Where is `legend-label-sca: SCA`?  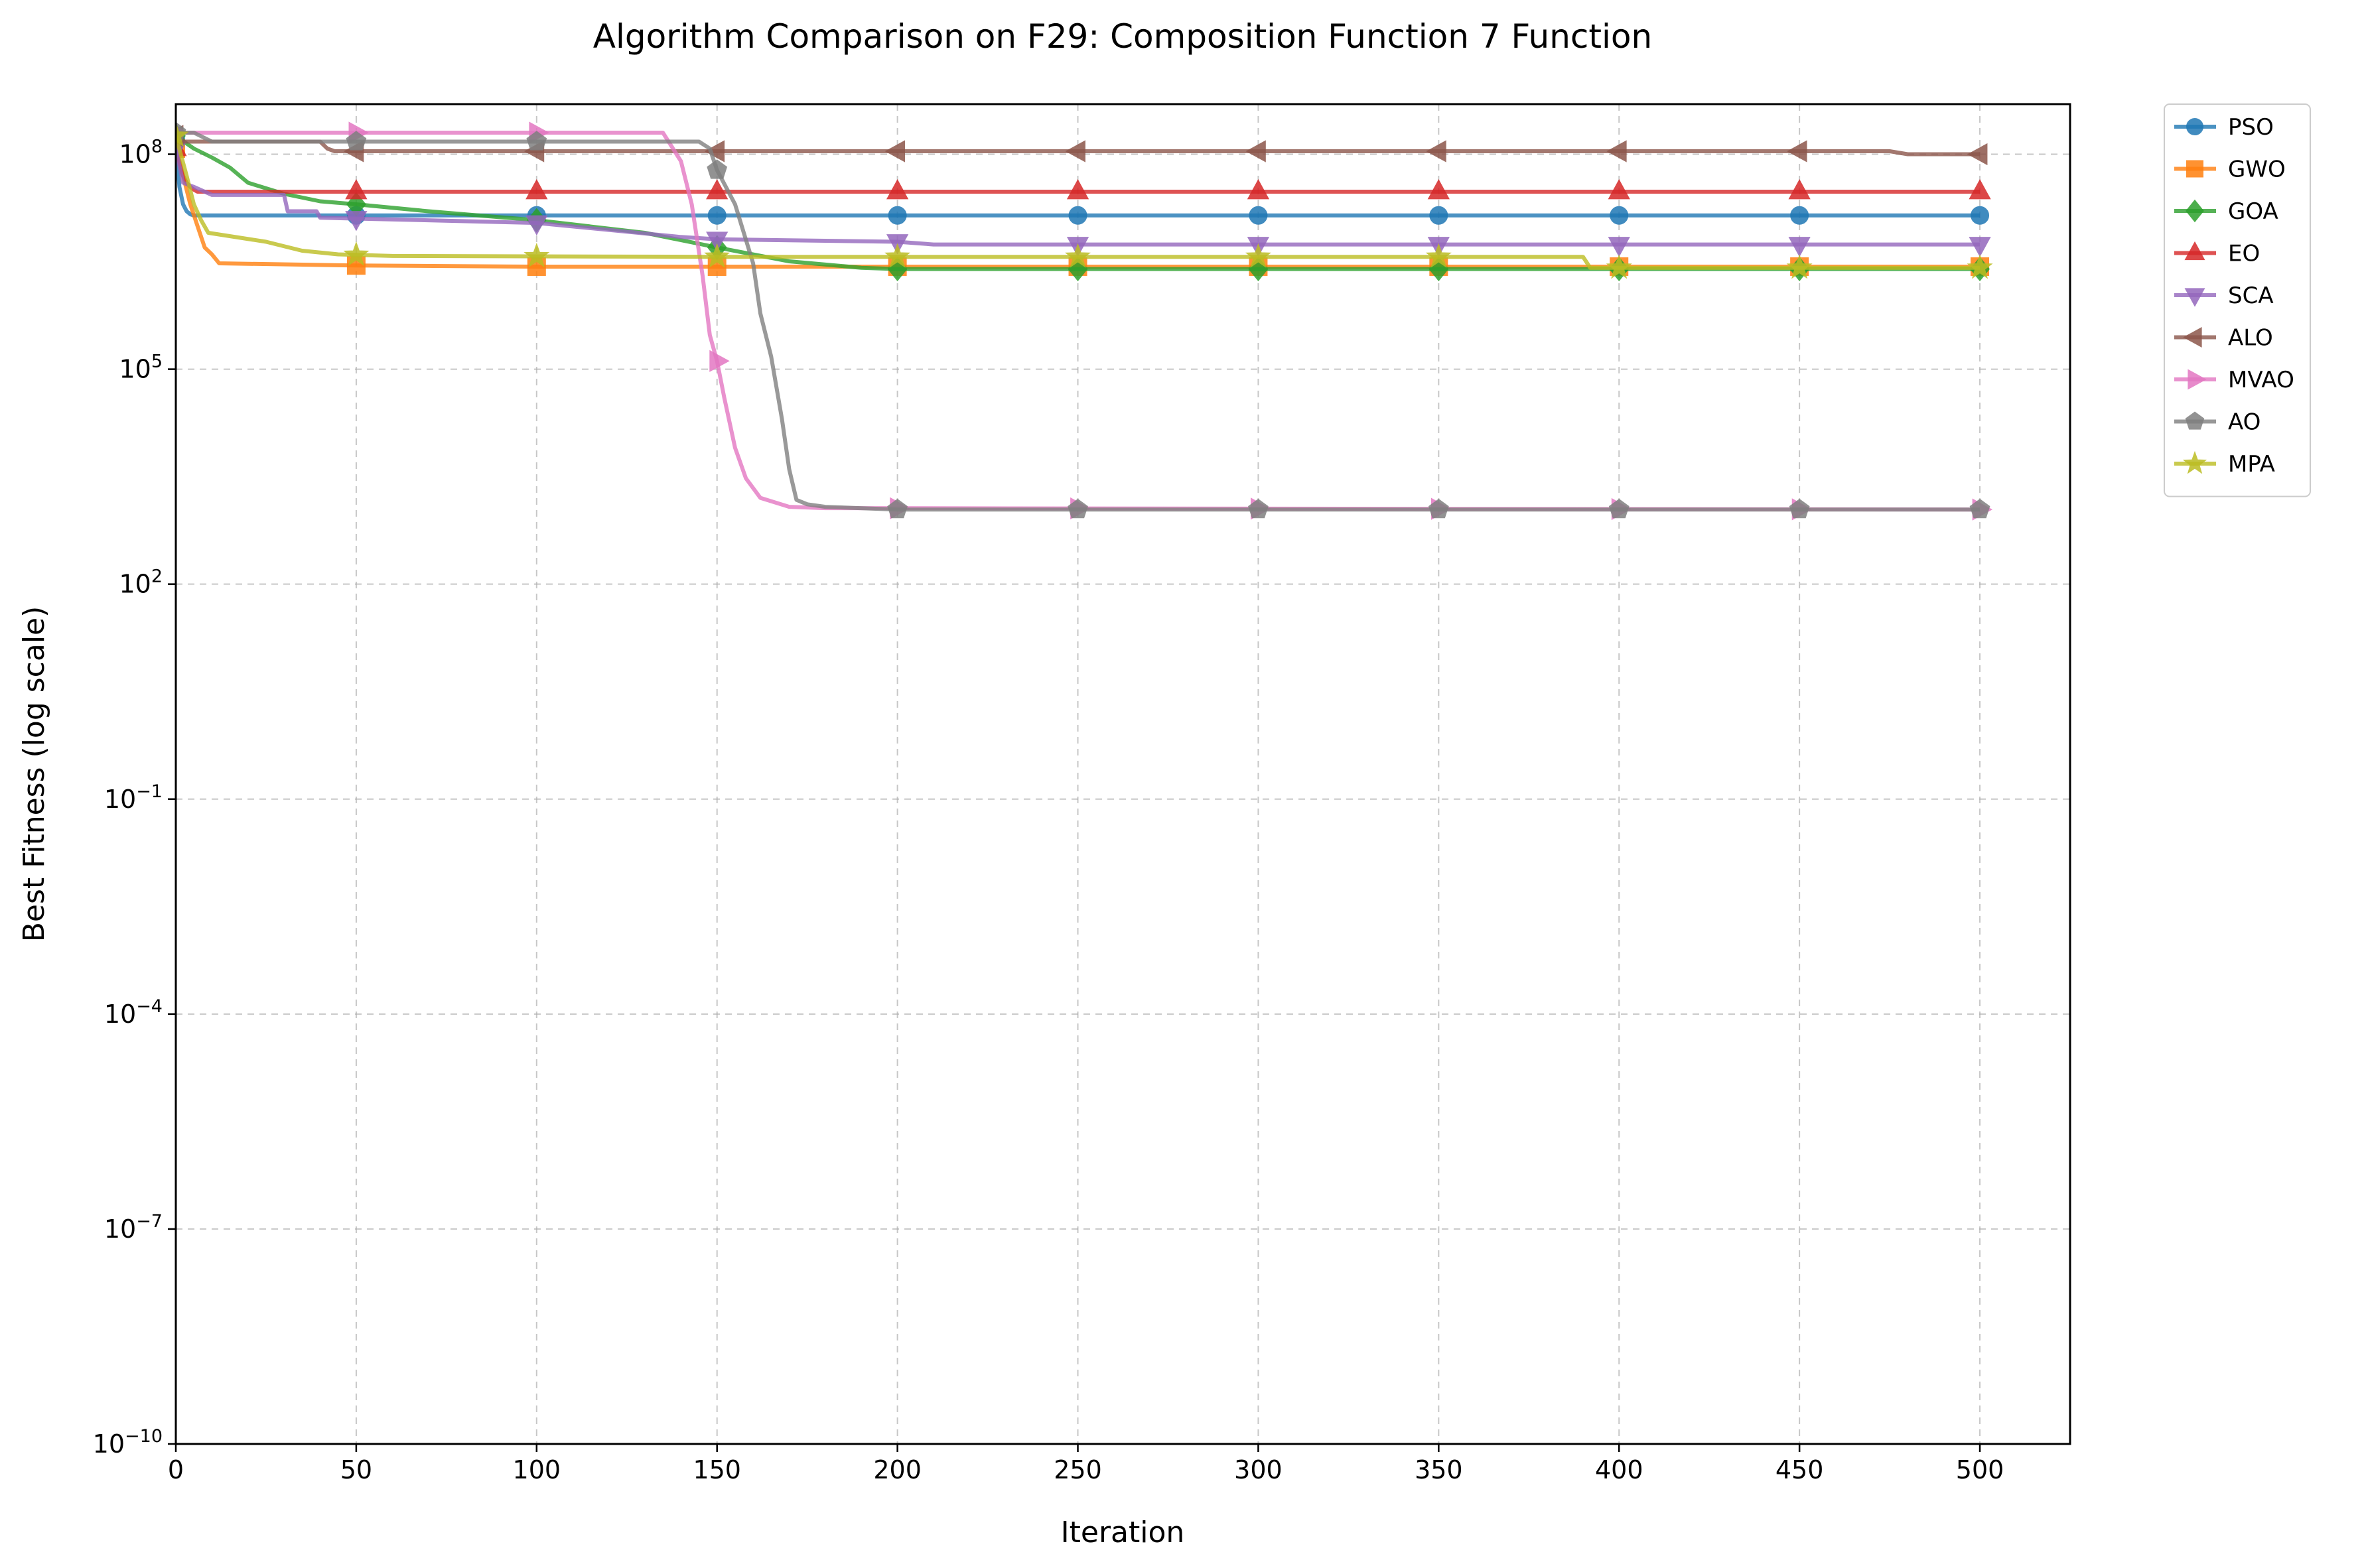
legend-label-sca: SCA is located at coordinates (2251, 296).